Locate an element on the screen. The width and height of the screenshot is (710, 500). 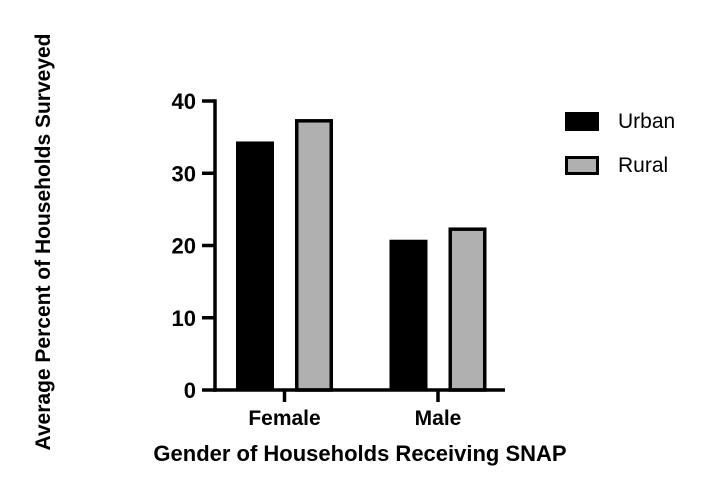
x-category-label: Female is located at coordinates (284, 418).